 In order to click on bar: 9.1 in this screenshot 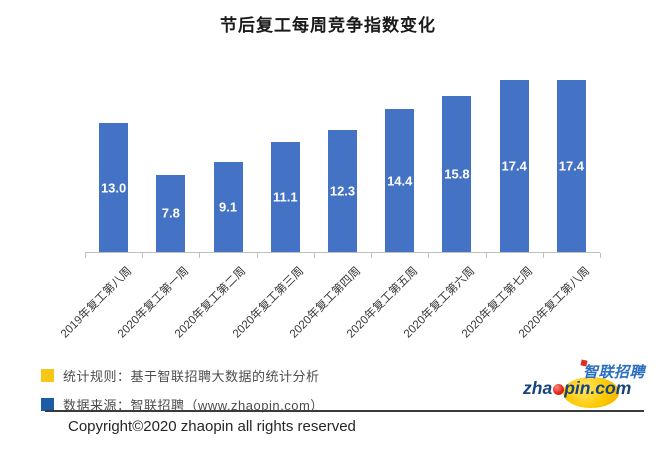, I will do `click(228, 206)`.